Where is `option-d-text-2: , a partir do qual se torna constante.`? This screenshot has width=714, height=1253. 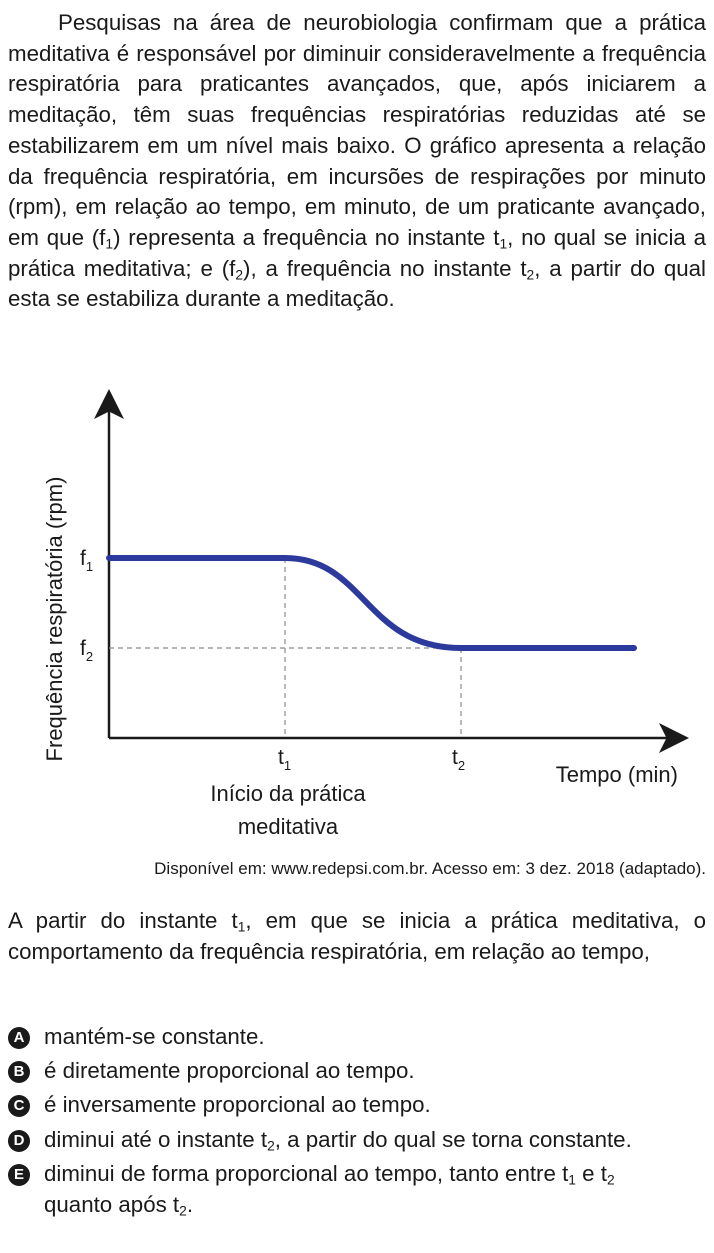
option-d-text-2: , a partir do qual se torna constante. is located at coordinates (453, 1139).